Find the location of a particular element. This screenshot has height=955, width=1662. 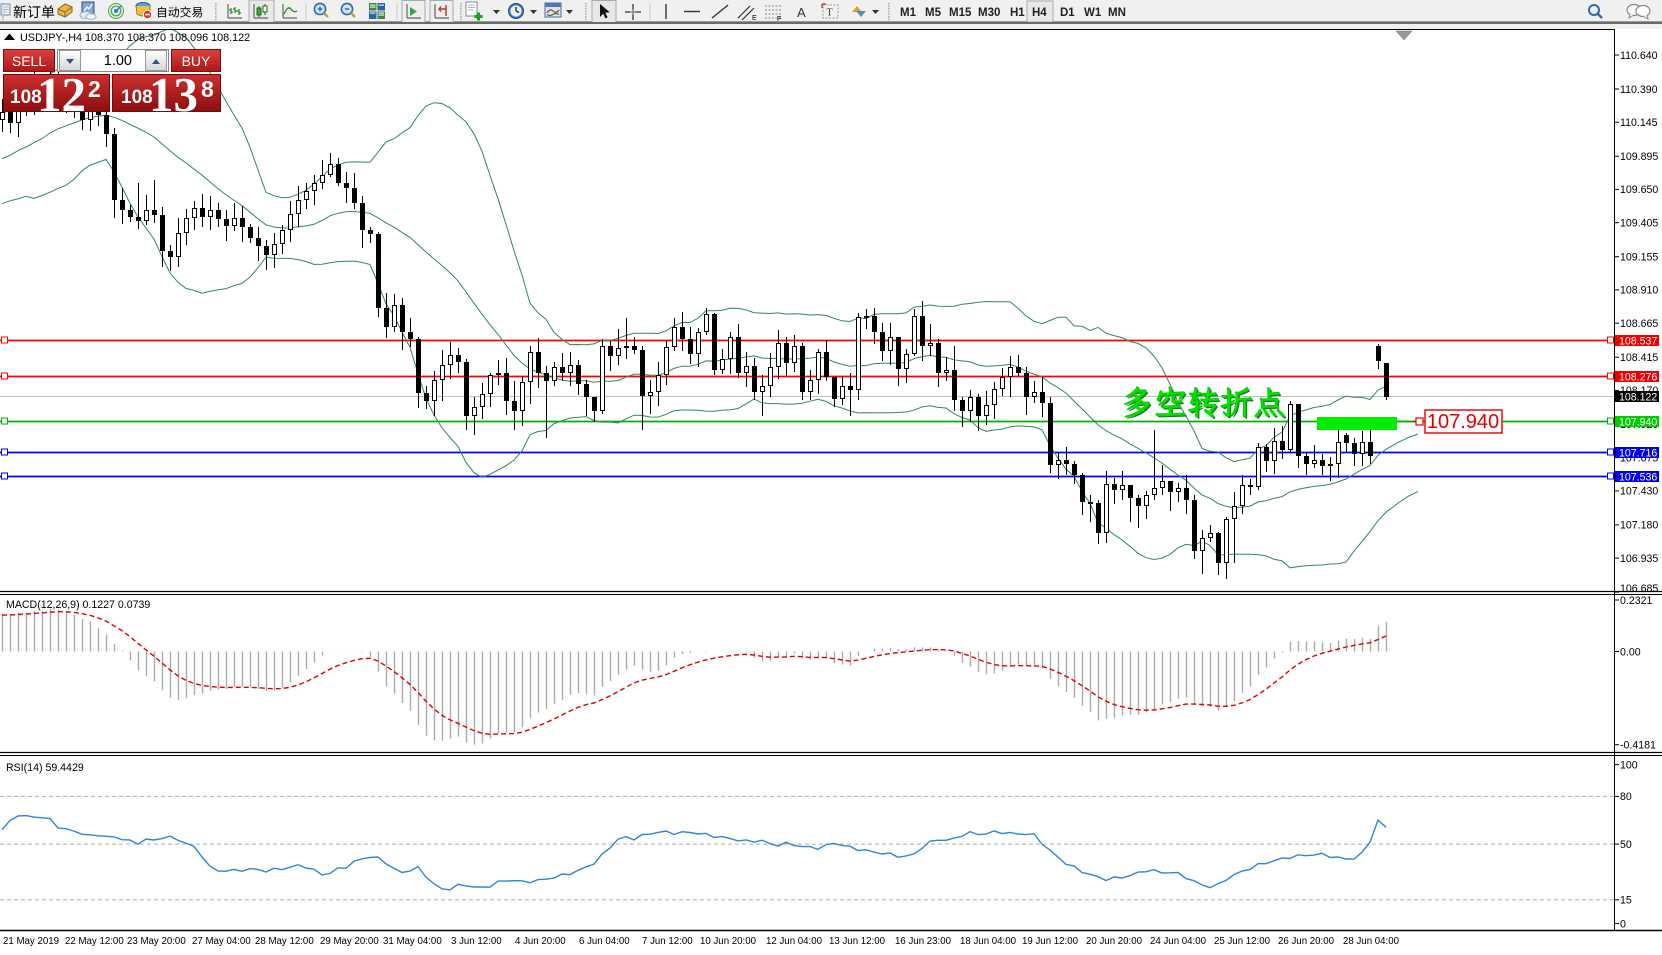

svg-text: 23 May 20:00 is located at coordinates (156, 941).